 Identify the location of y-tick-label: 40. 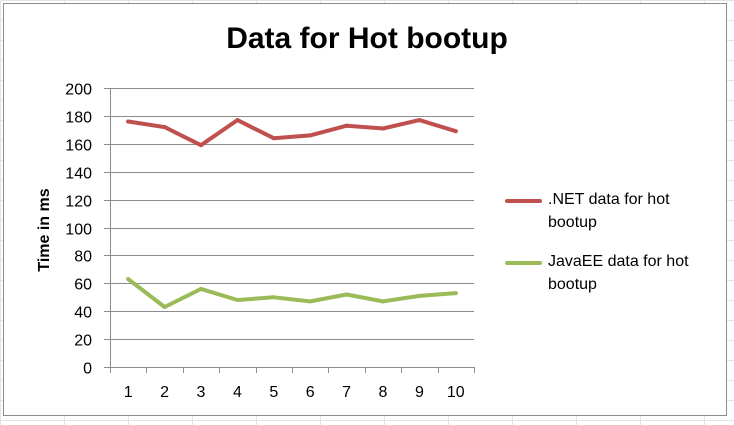
(83, 313).